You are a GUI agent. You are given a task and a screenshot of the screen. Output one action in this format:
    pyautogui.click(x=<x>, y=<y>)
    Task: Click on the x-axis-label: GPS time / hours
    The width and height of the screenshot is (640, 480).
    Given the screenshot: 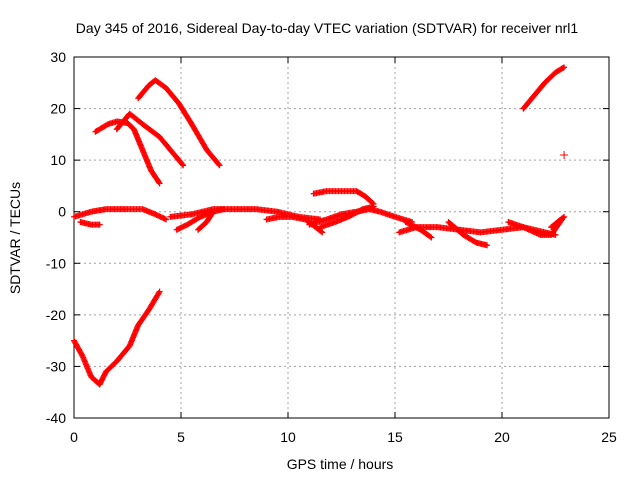 What is the action you would take?
    pyautogui.click(x=340, y=464)
    